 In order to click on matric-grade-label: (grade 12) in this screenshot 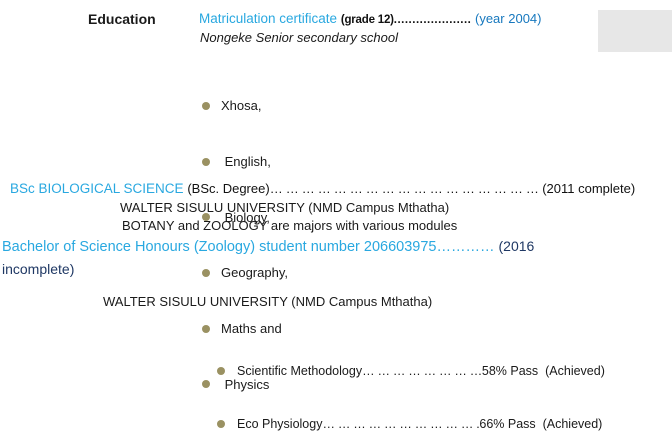, I will do `click(367, 20)`.